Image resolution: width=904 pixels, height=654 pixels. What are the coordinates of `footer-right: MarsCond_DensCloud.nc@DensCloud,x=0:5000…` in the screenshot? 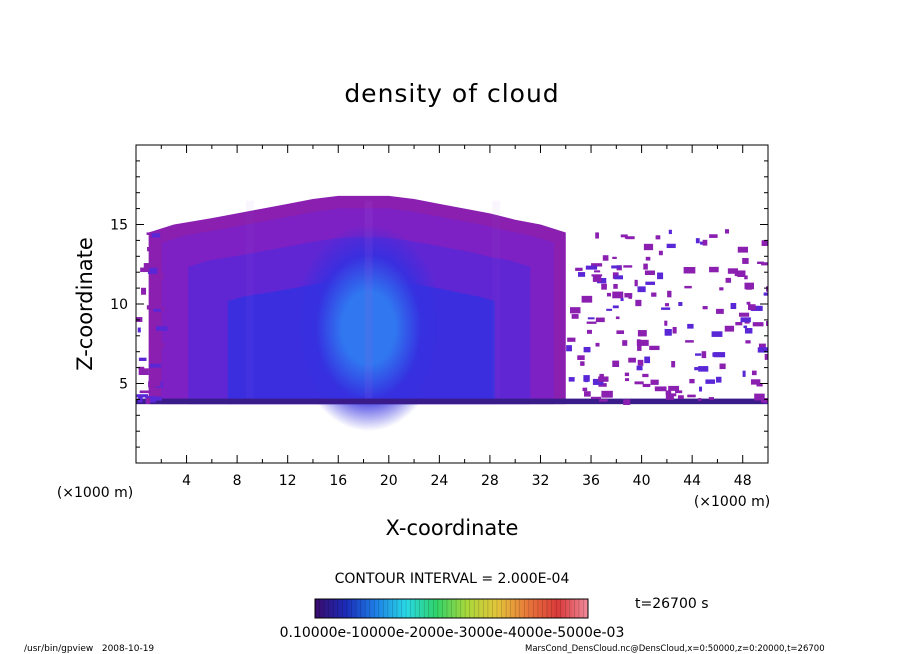 It's located at (675, 649).